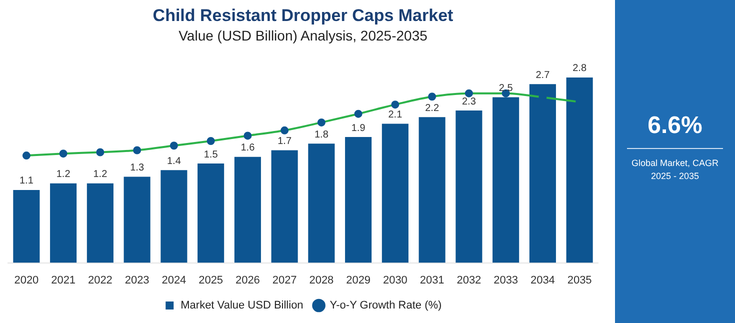 The height and width of the screenshot is (323, 735). I want to click on data-label: 1.5, so click(211, 154).